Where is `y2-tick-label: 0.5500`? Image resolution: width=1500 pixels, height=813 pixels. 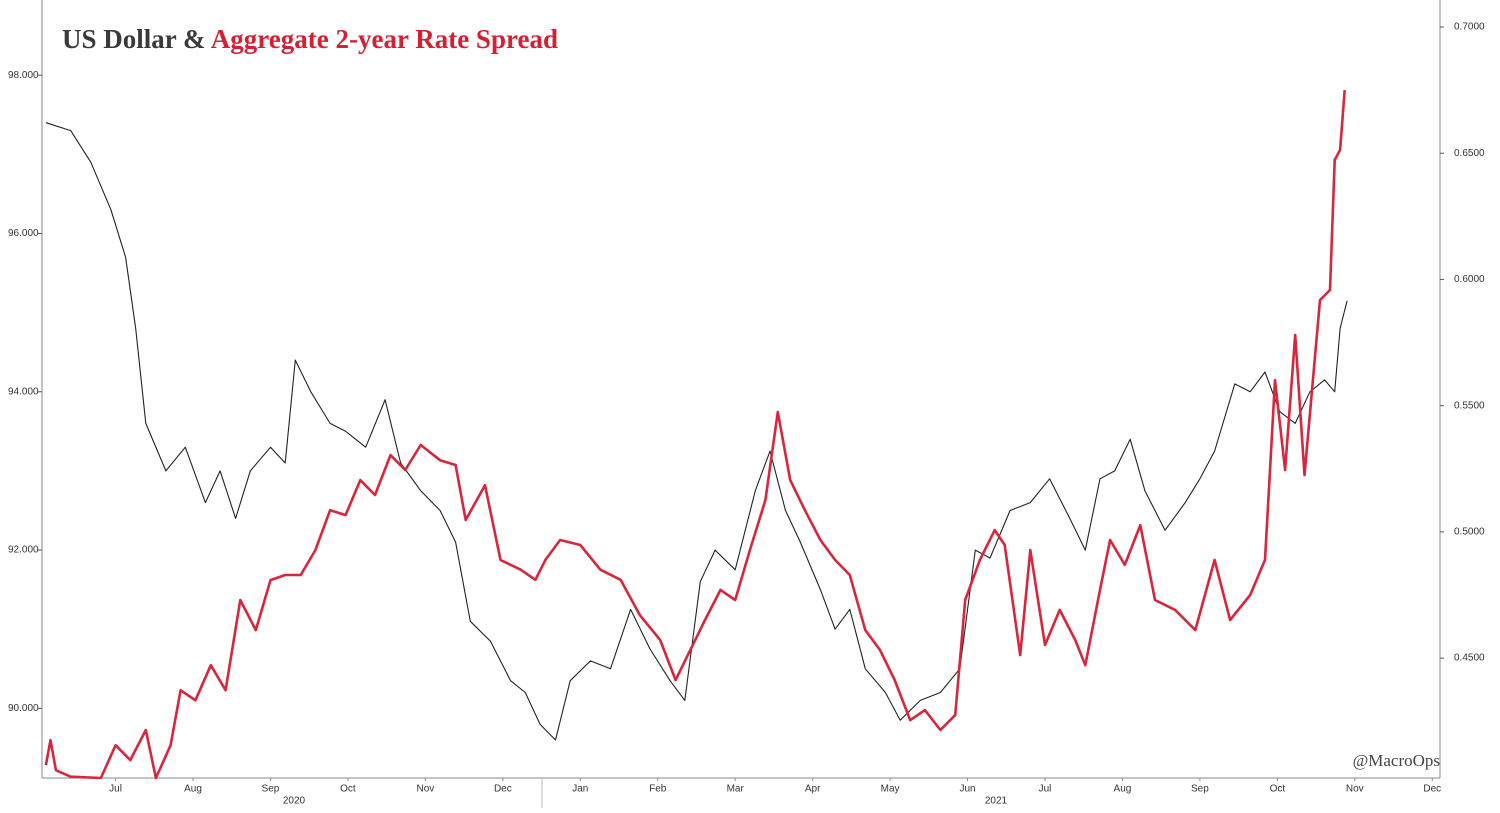
y2-tick-label: 0.5500 is located at coordinates (1469, 405).